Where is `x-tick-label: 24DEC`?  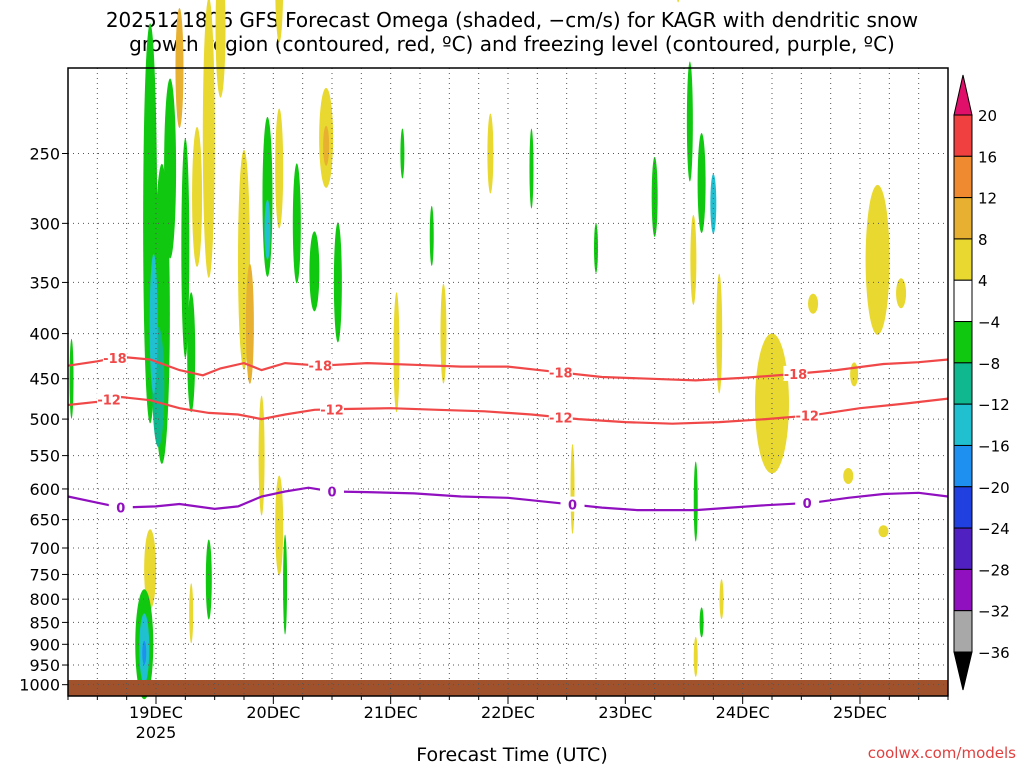 x-tick-label: 24DEC is located at coordinates (743, 712).